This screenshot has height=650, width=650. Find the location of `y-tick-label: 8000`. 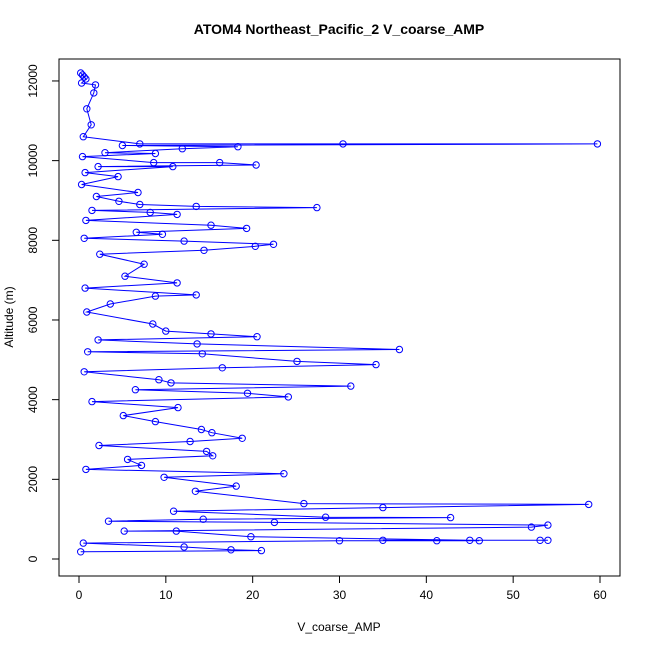

y-tick-label: 8000 is located at coordinates (33, 240).